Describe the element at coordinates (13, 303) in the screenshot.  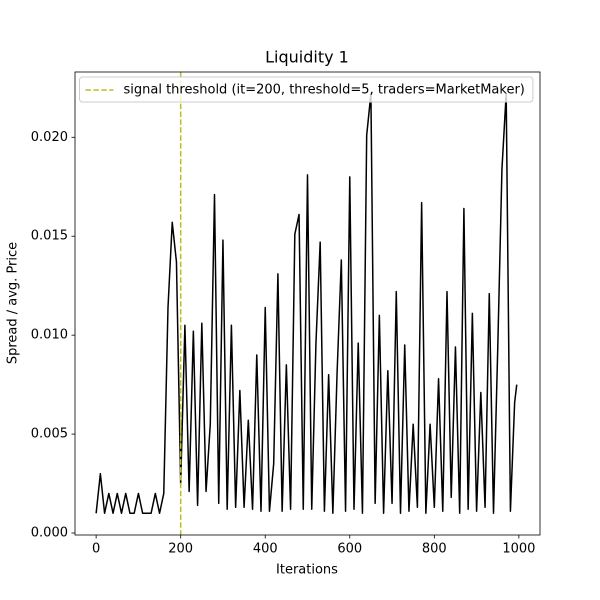
I see `y-axis-label: Spread / avg. Price` at that location.